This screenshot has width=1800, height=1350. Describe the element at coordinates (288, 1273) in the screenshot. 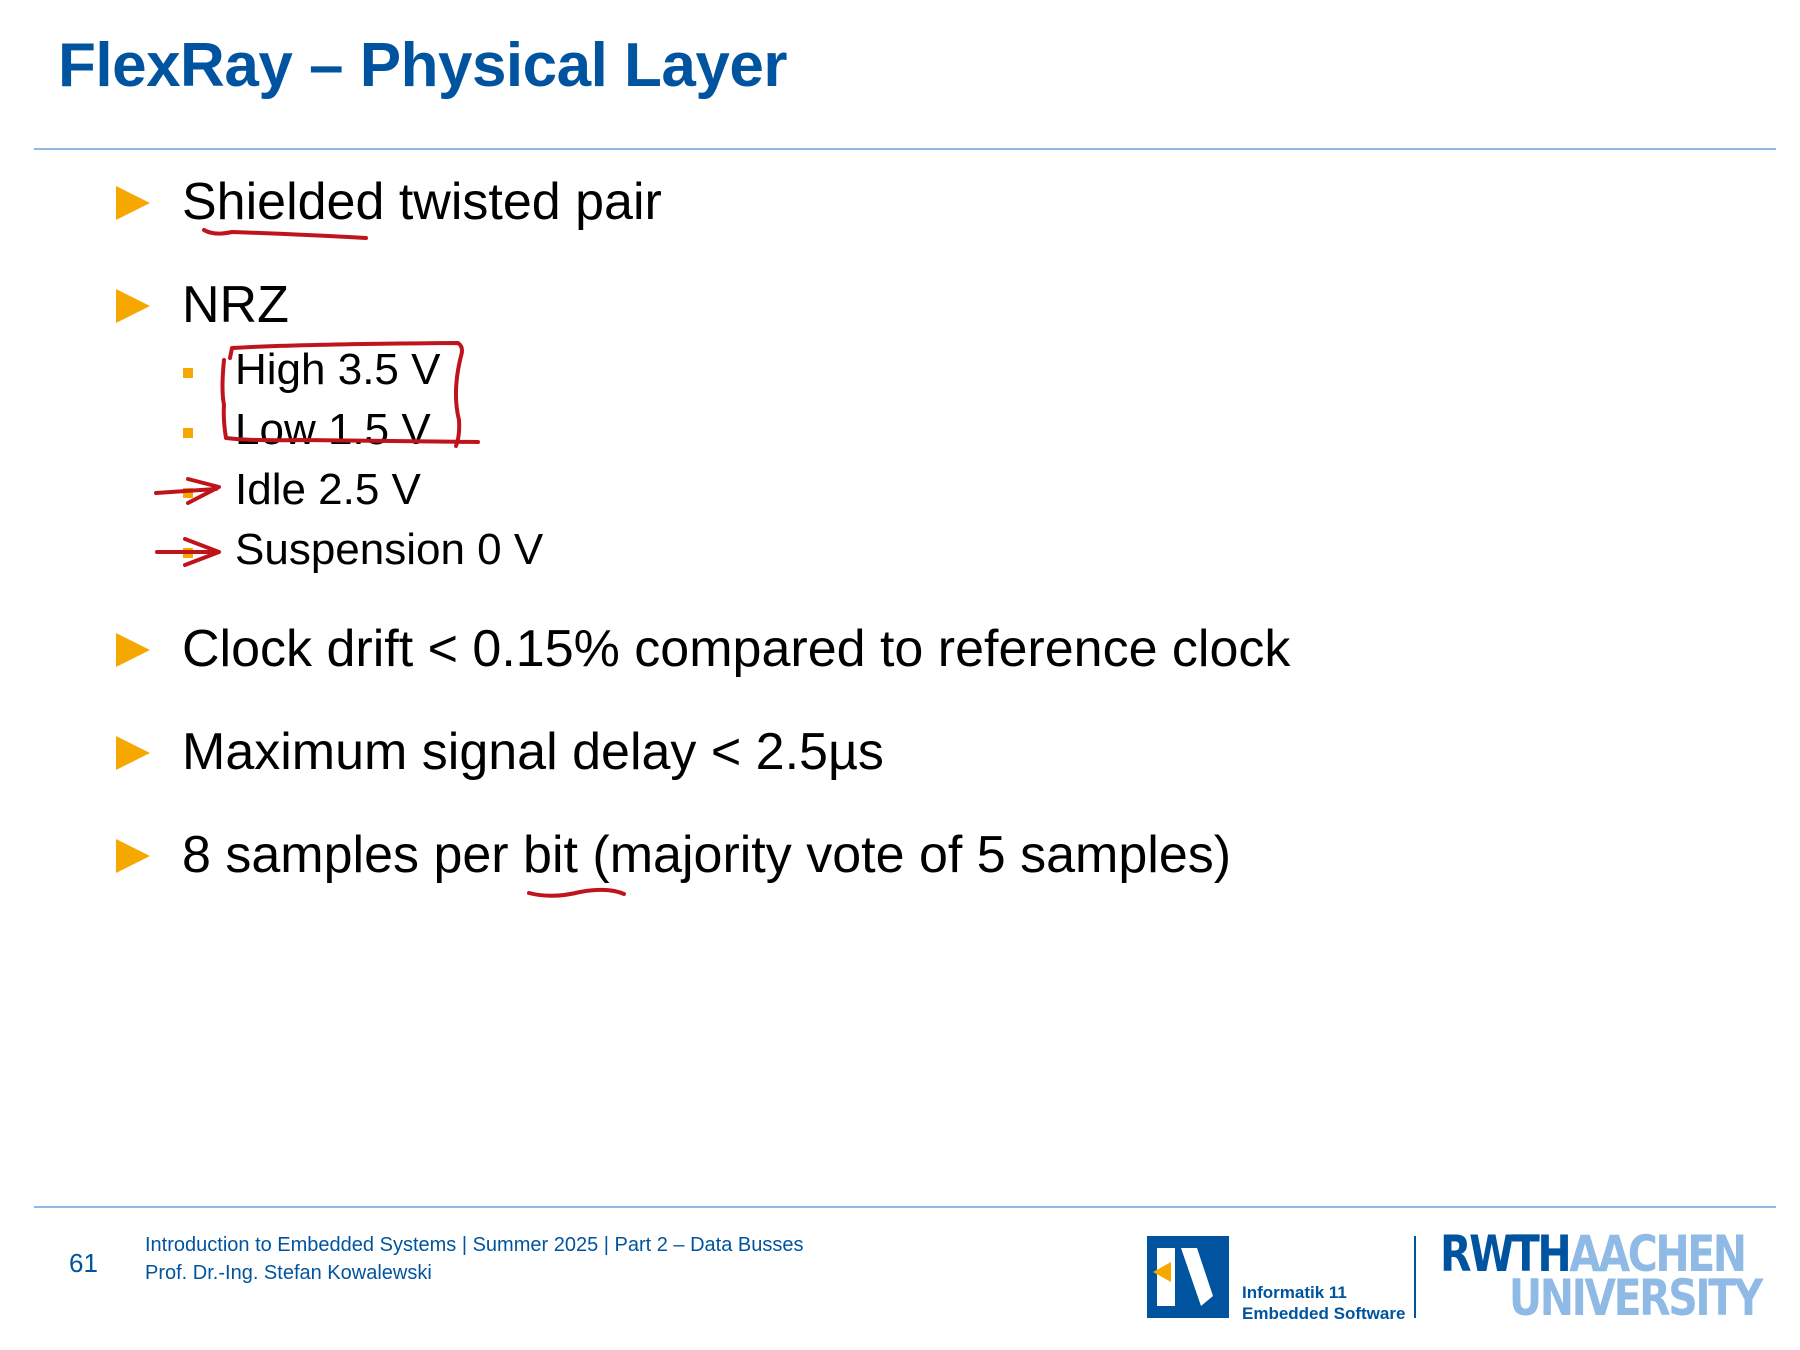

I see `author-info: Prof. Dr.-Ing. Stefan Kowalewski` at that location.